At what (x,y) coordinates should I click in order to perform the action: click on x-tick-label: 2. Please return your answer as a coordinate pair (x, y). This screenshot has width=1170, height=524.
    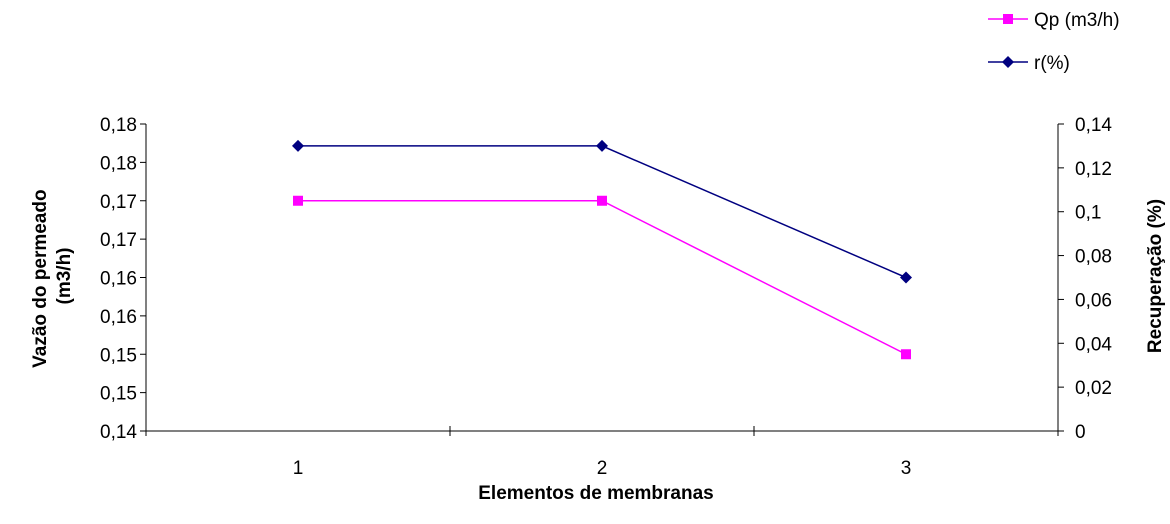
    Looking at the image, I should click on (602, 468).